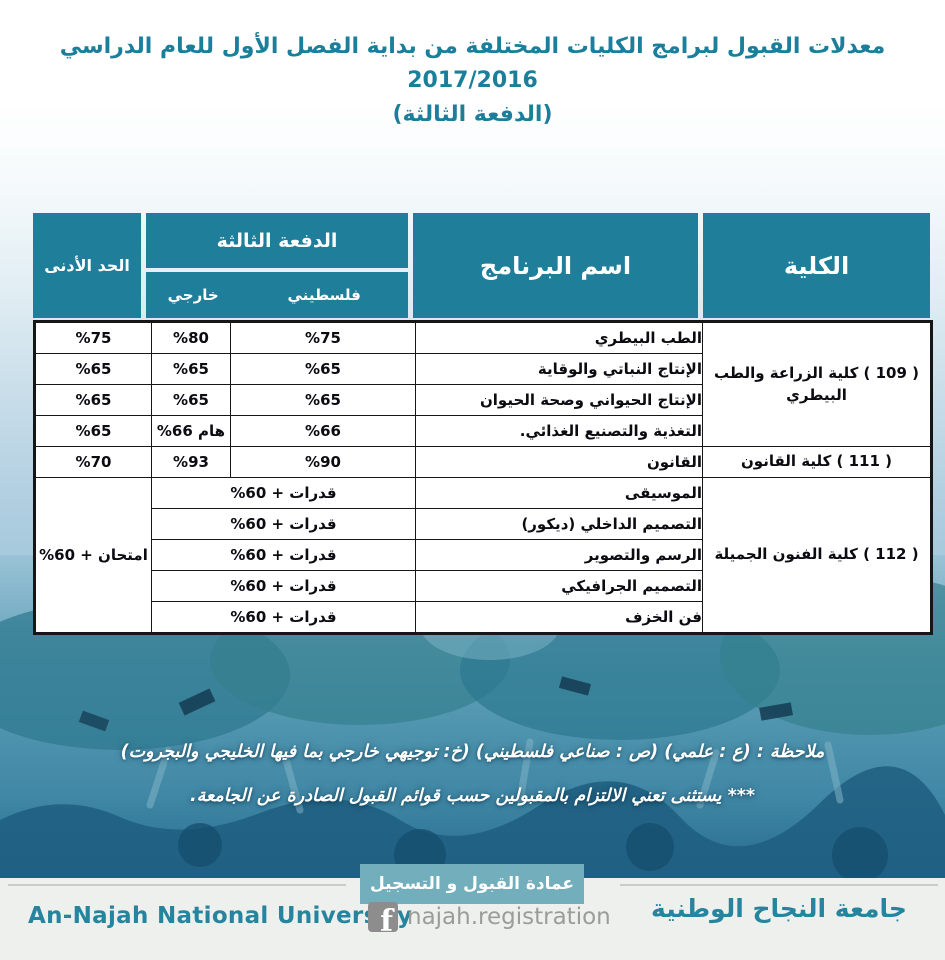  I want to click on table-row: الإنتاج النباتي والوقاية %65 %65 %65, so click(483, 369).